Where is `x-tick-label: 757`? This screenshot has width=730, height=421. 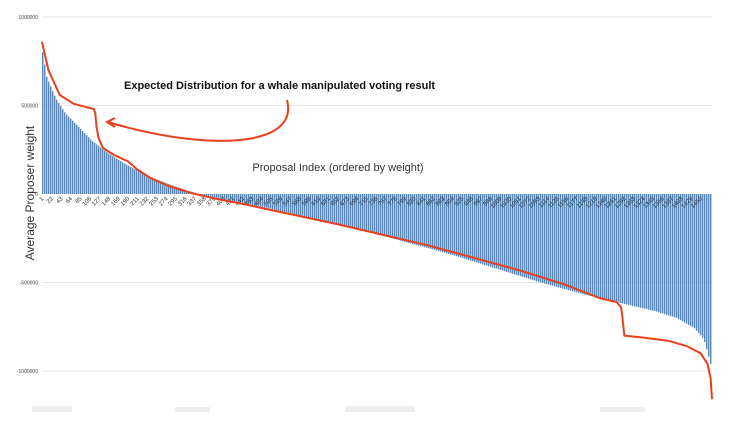
x-tick-label: 757 is located at coordinates (384, 202).